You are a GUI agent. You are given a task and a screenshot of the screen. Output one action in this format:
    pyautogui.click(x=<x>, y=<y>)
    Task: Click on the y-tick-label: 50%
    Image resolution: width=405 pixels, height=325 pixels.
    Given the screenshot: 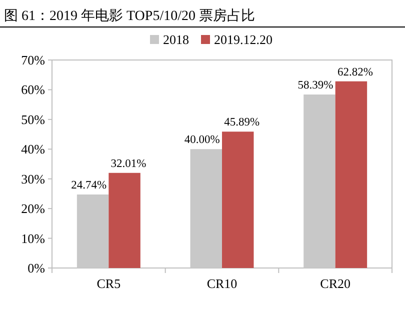 What is the action you would take?
    pyautogui.click(x=33, y=119)
    